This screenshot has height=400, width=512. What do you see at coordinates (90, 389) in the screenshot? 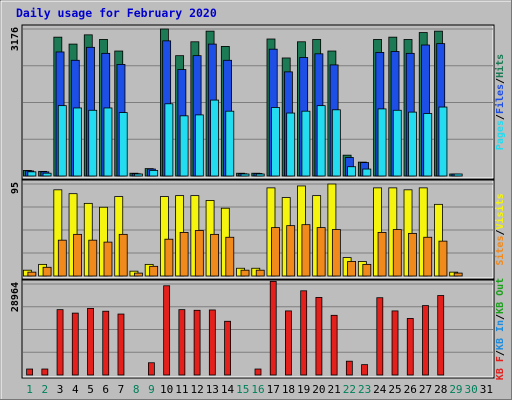
I see `day-label-5: 5` at bounding box center [90, 389].